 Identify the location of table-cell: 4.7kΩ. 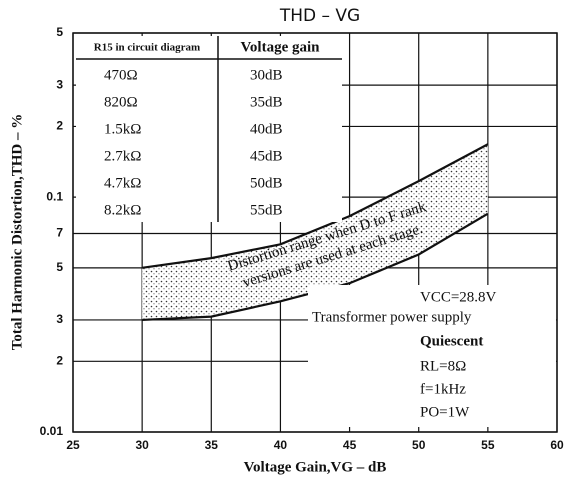
(122, 183).